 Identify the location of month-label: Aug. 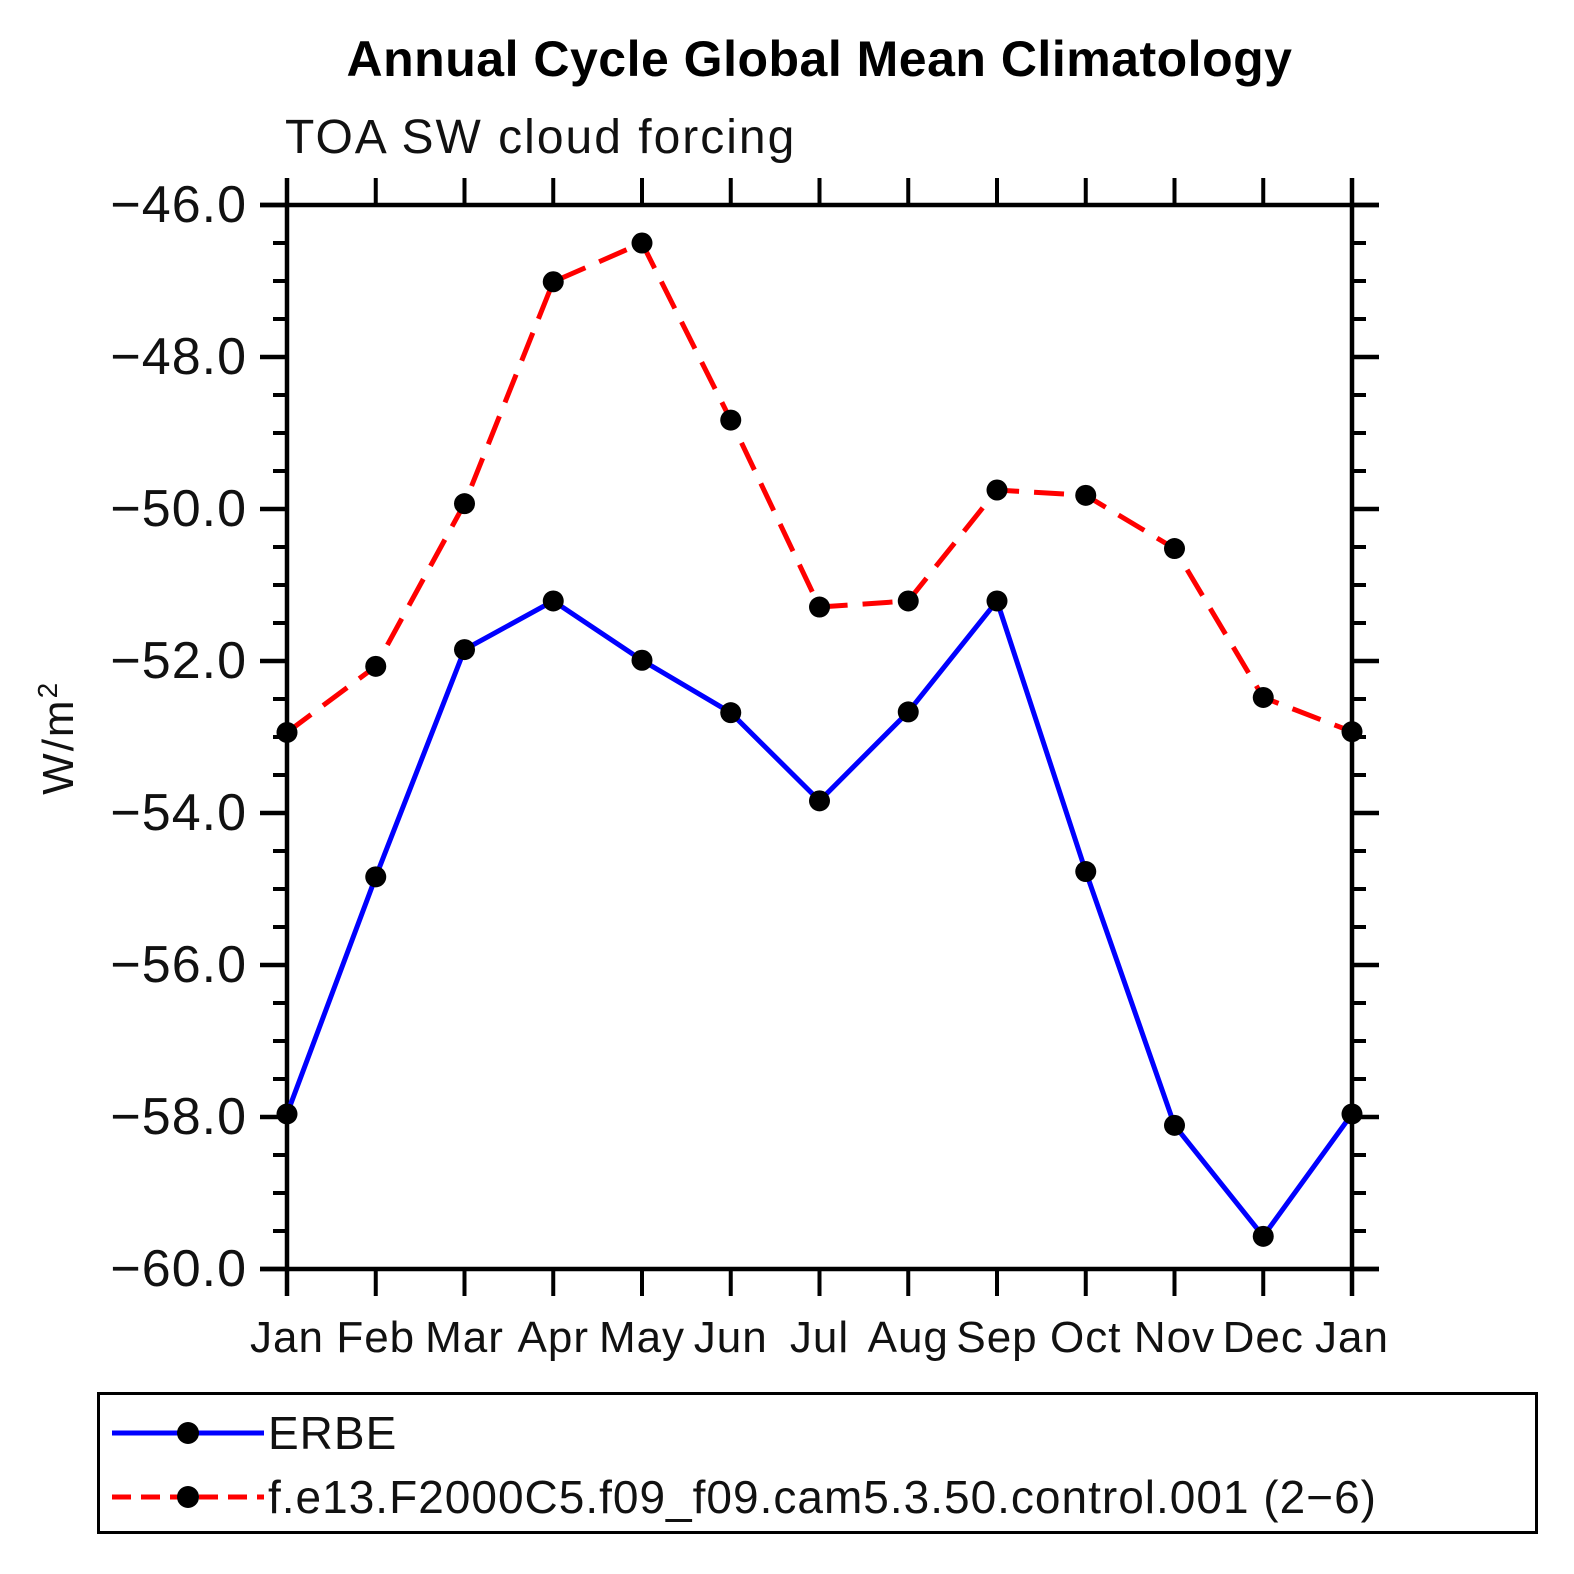
(908, 1337).